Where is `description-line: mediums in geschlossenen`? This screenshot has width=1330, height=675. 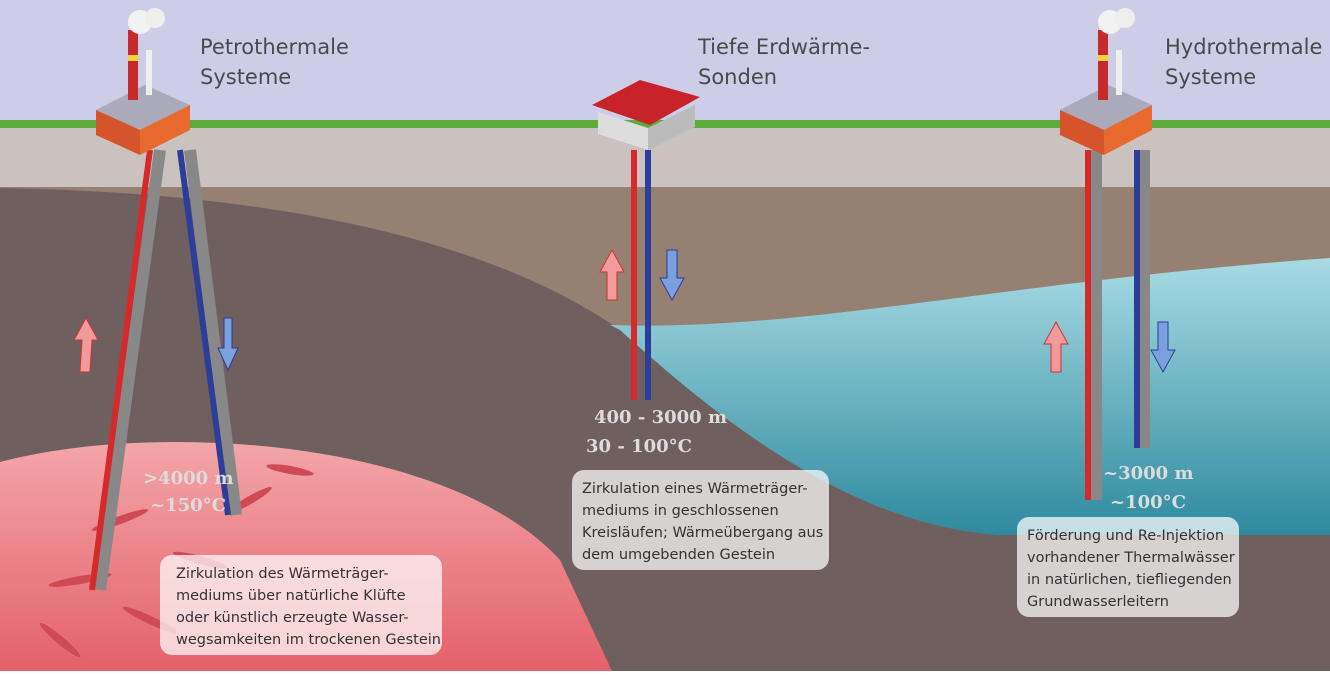
description-line: mediums in geschlossenen is located at coordinates (680, 511).